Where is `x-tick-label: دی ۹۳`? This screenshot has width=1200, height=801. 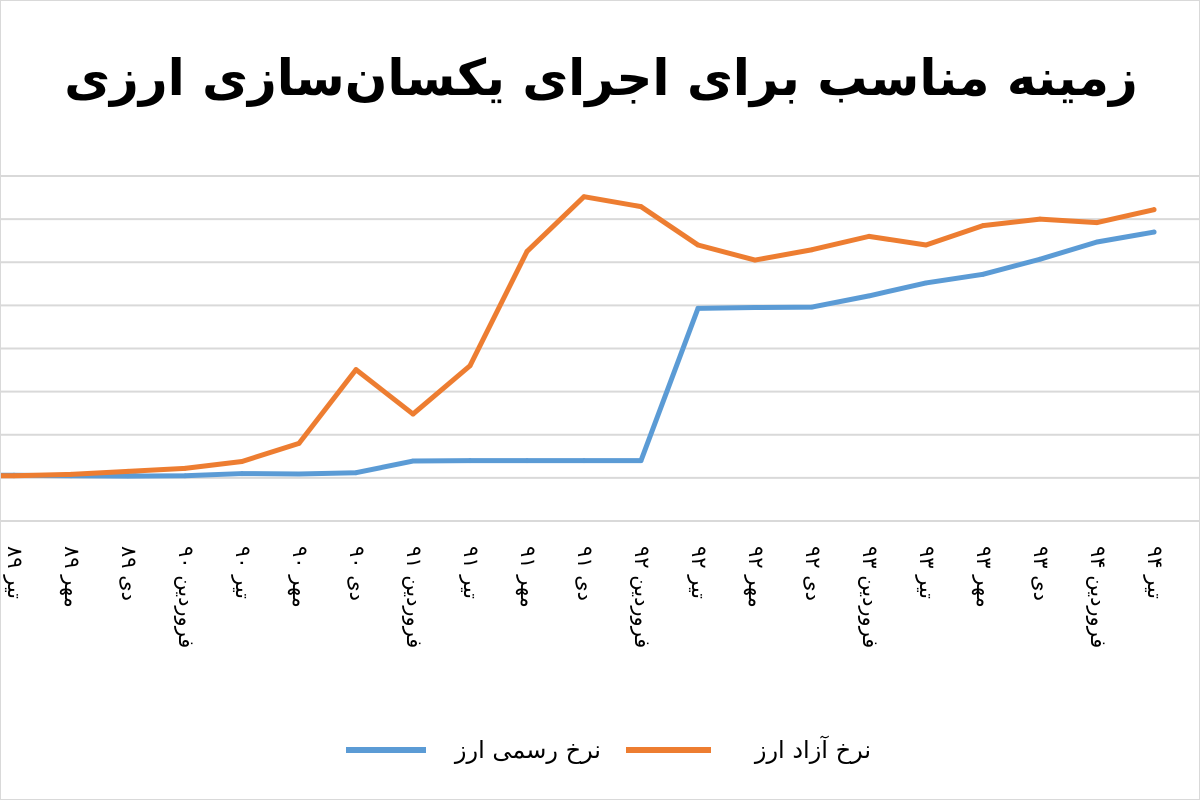 x-tick-label: دی ۹۳ is located at coordinates (1041, 573).